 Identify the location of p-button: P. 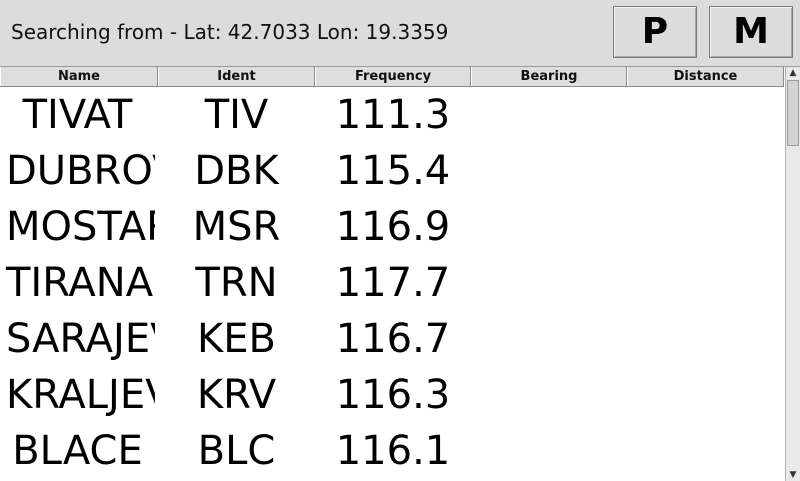
(655, 32).